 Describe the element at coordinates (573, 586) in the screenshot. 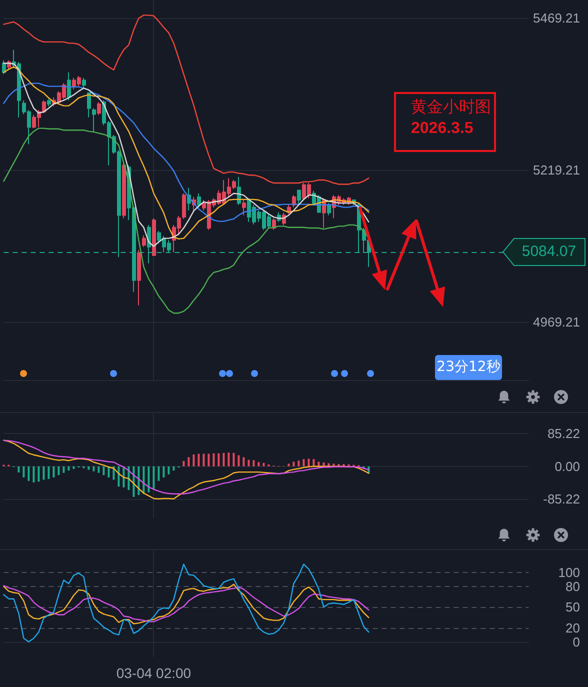

I see `y-tick-label: 80` at that location.